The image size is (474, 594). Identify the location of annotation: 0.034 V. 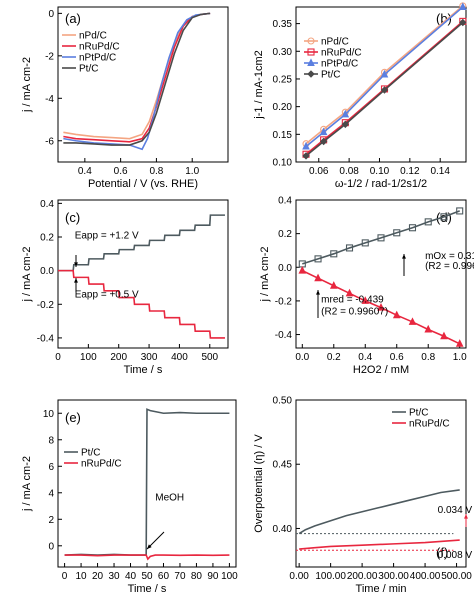
(455, 510).